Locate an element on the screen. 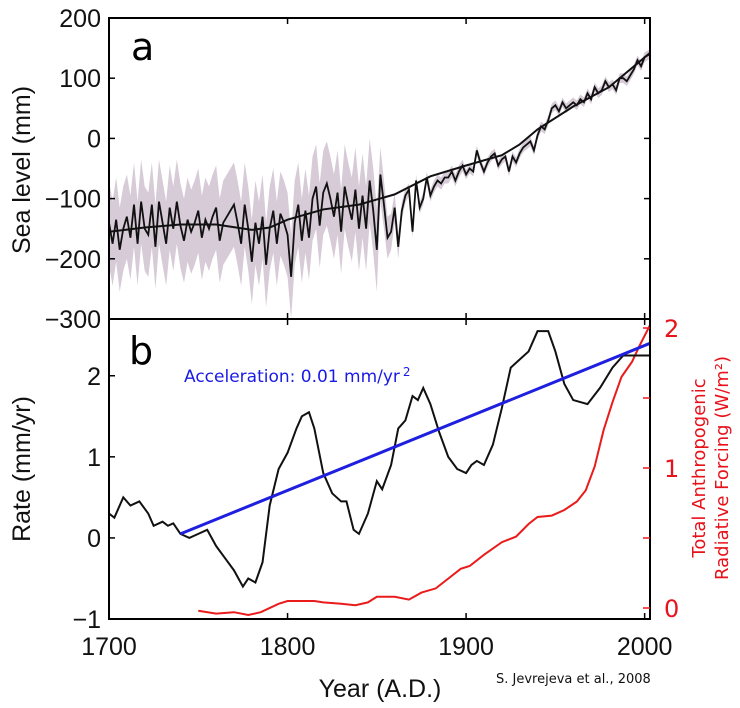  panel-a-label: a is located at coordinates (142, 47).